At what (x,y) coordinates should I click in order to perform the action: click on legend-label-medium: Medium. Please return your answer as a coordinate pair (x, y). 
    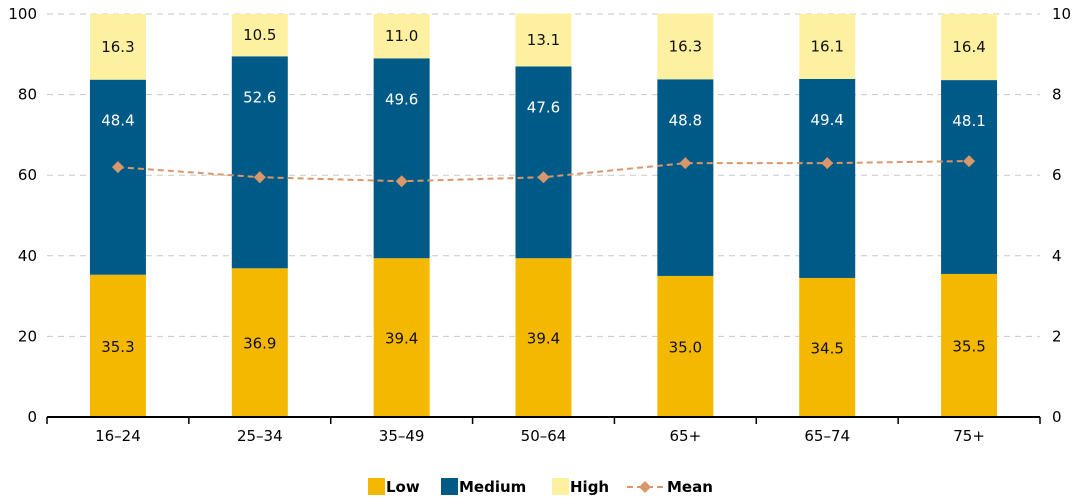
    Looking at the image, I should click on (492, 487).